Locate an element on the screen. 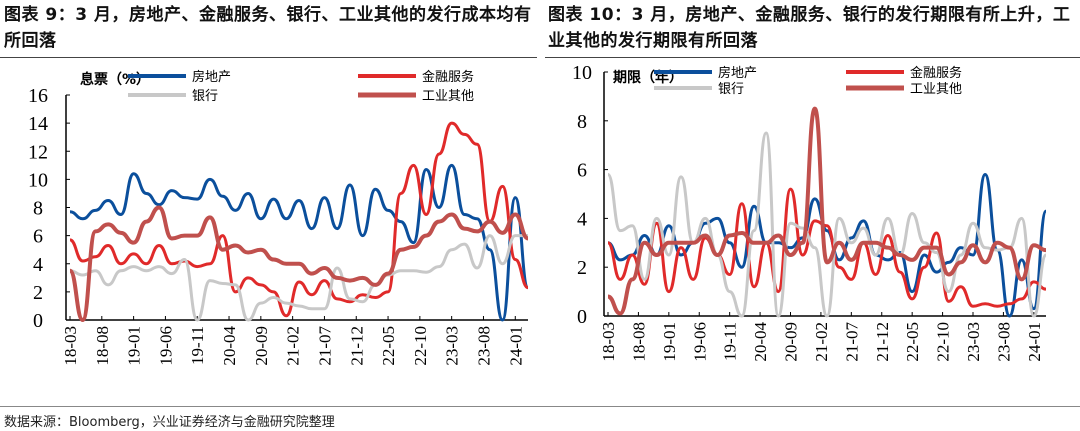 Image resolution: width=1080 pixels, height=431 pixels. y-tick-label: 16 is located at coordinates (38, 96).